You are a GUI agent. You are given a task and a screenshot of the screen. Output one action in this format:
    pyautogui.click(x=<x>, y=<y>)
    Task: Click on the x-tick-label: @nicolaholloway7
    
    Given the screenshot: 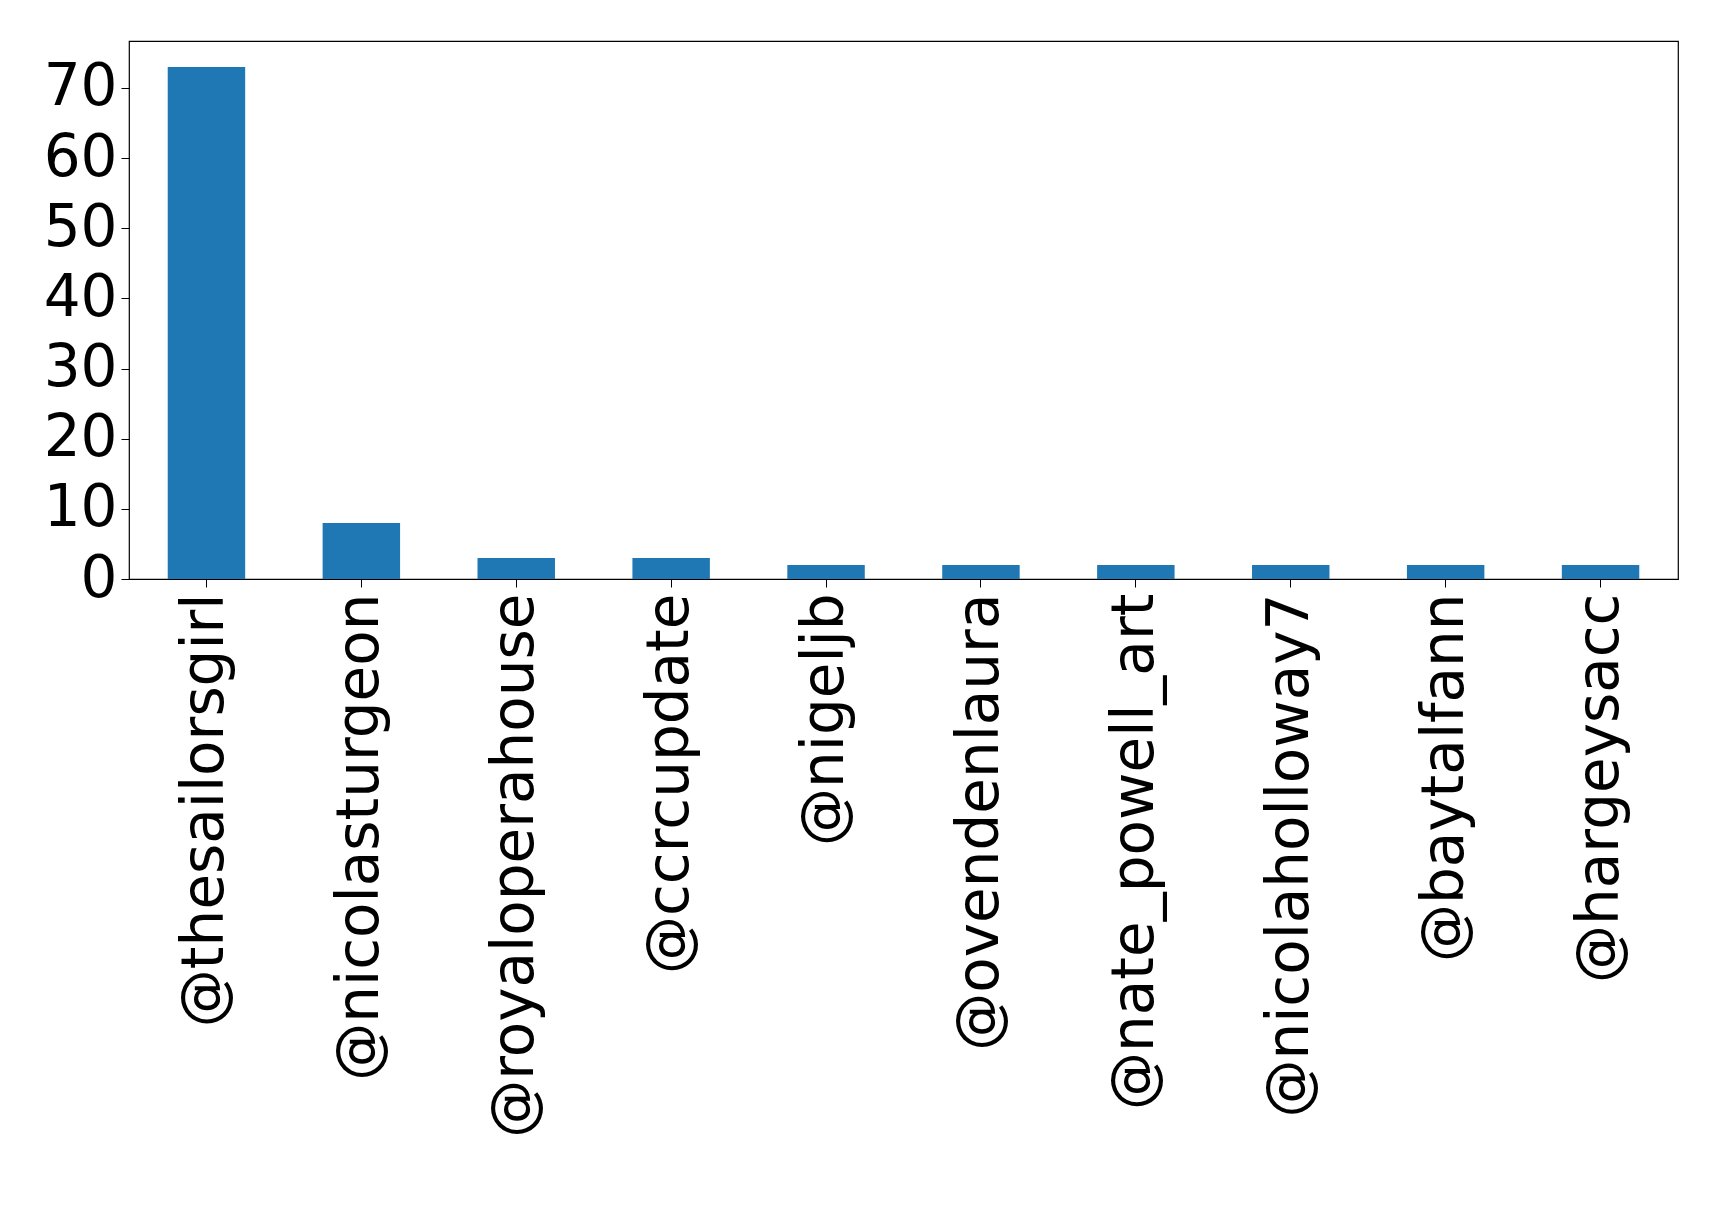 What is the action you would take?
    pyautogui.click(x=1287, y=855)
    